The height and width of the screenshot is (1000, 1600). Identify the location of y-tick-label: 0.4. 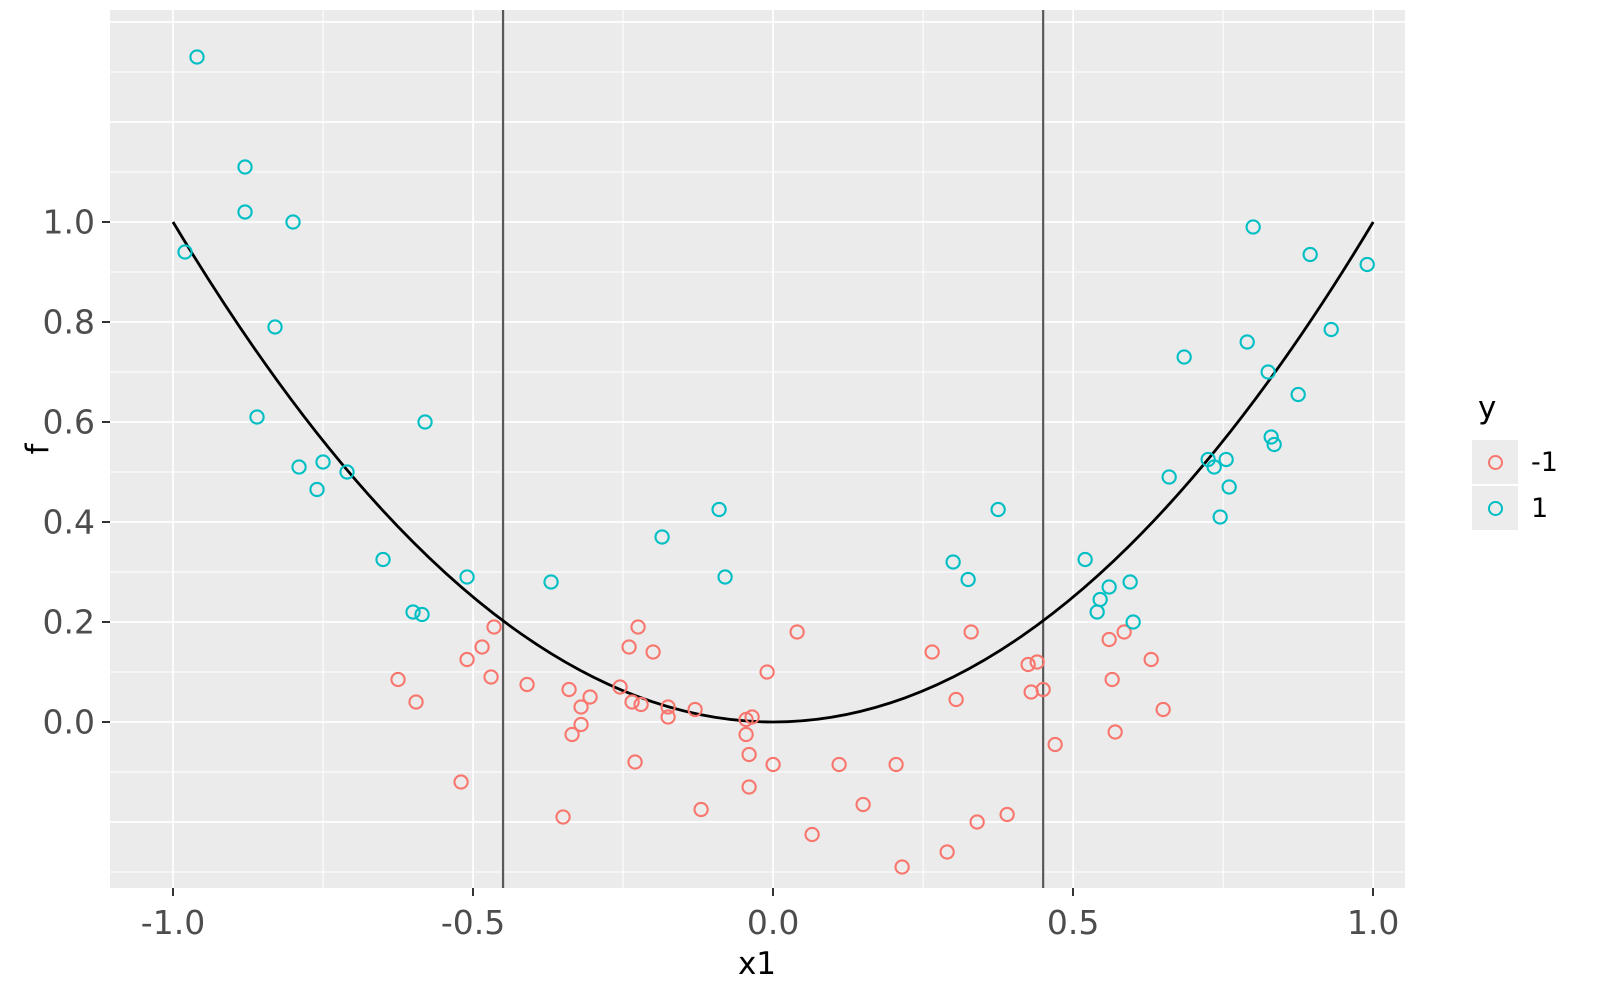
(68, 522).